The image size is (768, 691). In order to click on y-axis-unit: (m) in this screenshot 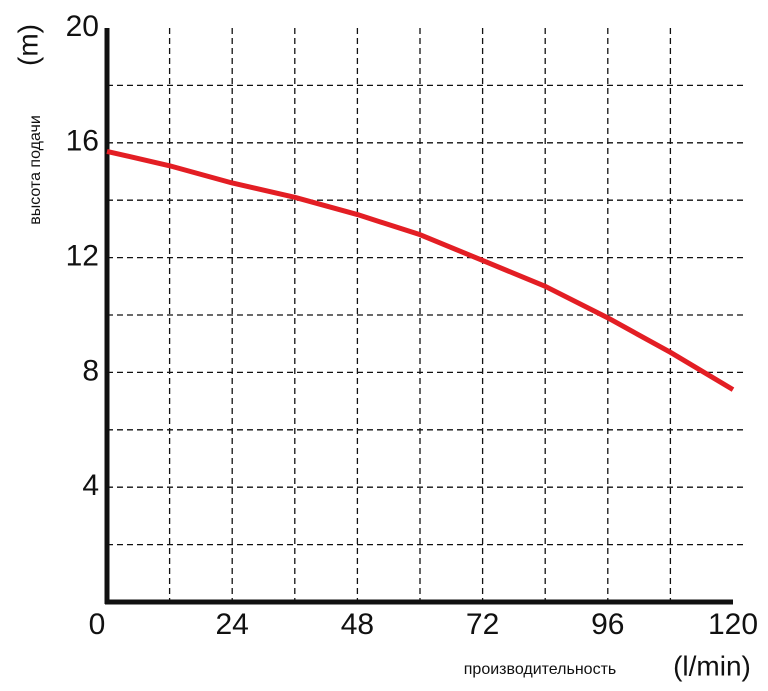, I will do `click(27, 45)`.